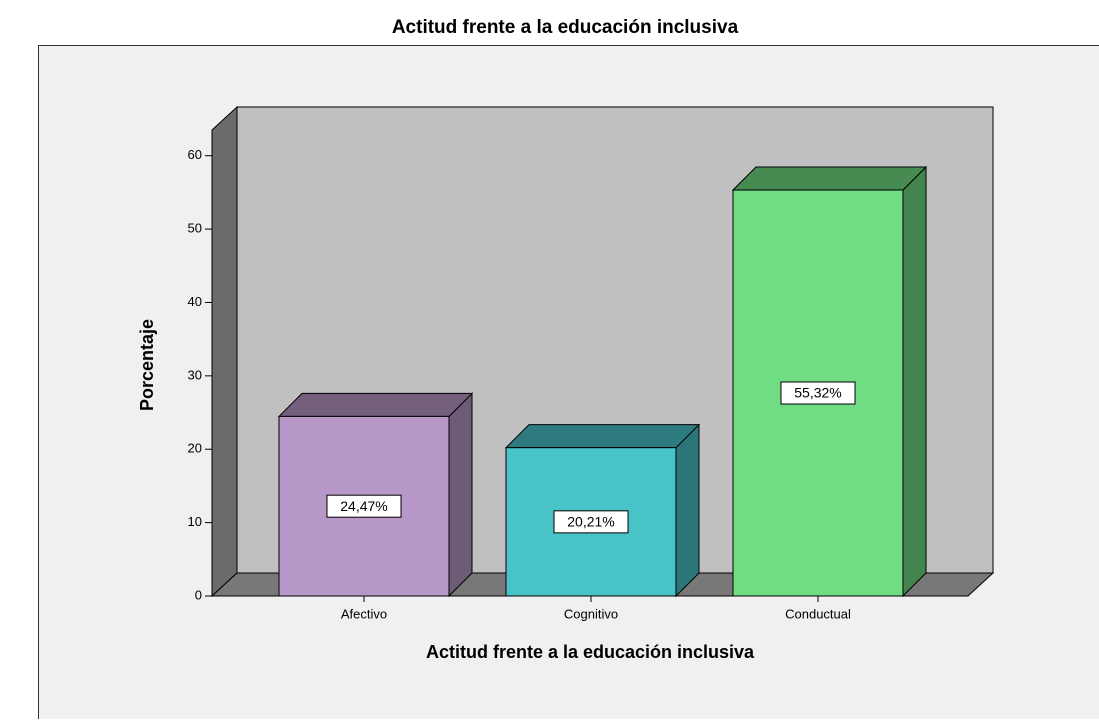 This screenshot has width=1099, height=724. I want to click on y-tick-label: 60, so click(195, 154).